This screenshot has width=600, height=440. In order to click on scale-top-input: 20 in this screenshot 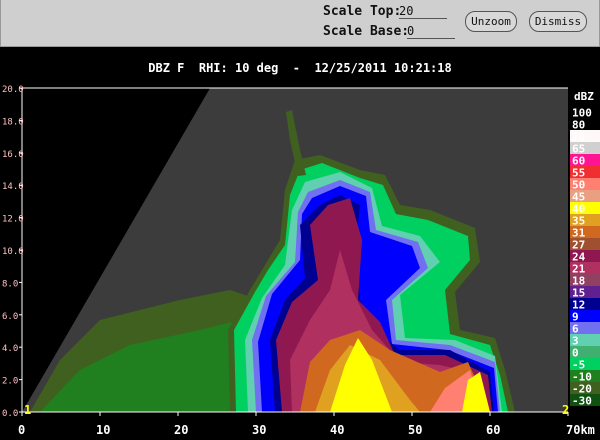, I will do `click(423, 11)`.